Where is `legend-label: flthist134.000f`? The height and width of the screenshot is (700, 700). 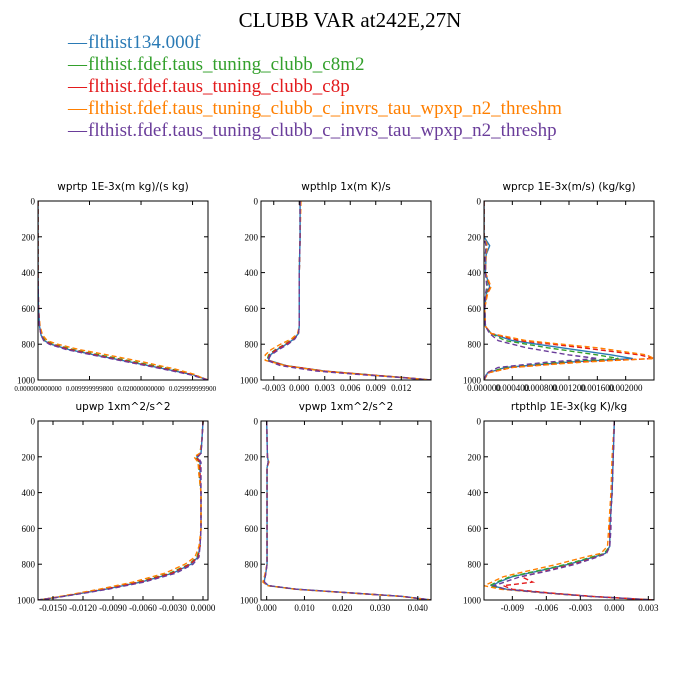
legend-label: flthist134.000f is located at coordinates (144, 42).